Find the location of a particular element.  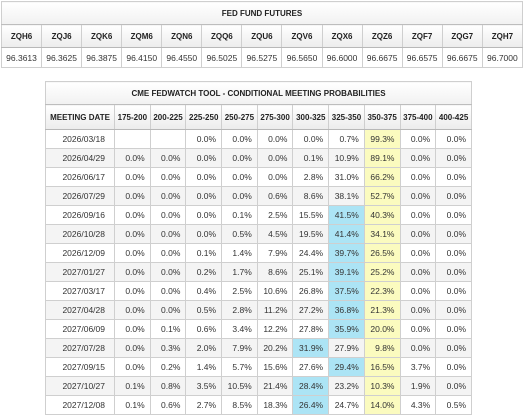

futures-title: FED FUND FUTURES is located at coordinates (262, 13).